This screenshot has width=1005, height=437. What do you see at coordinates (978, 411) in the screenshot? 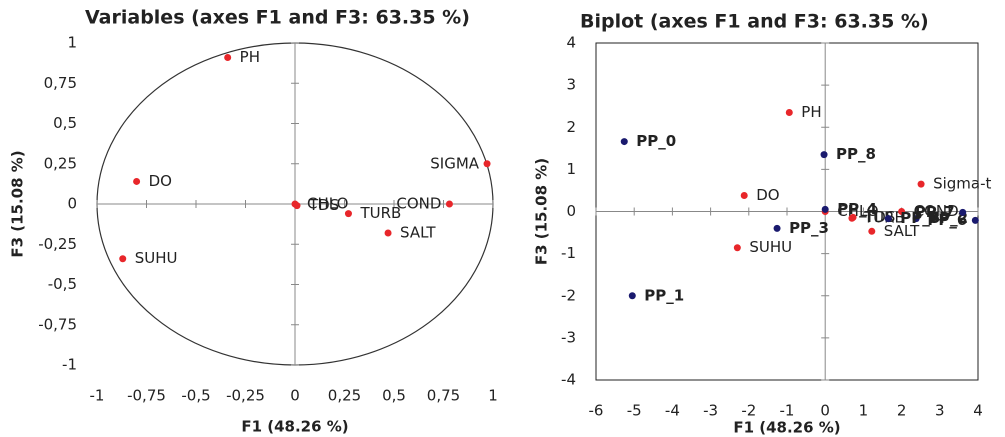
I see `x-tick-label: 4` at bounding box center [978, 411].